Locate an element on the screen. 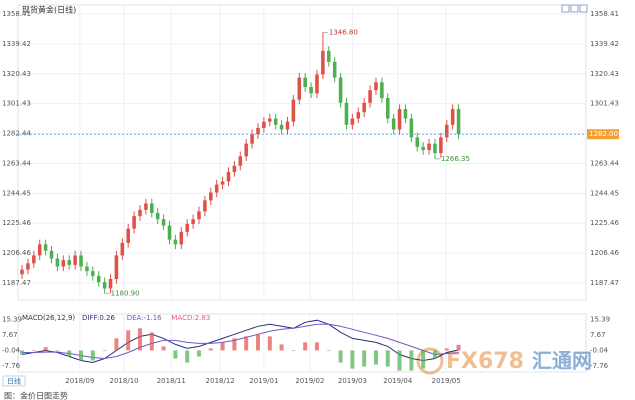 Image resolution: width=635 pixels, height=400 pixels. last-price-box is located at coordinates (603, 134).